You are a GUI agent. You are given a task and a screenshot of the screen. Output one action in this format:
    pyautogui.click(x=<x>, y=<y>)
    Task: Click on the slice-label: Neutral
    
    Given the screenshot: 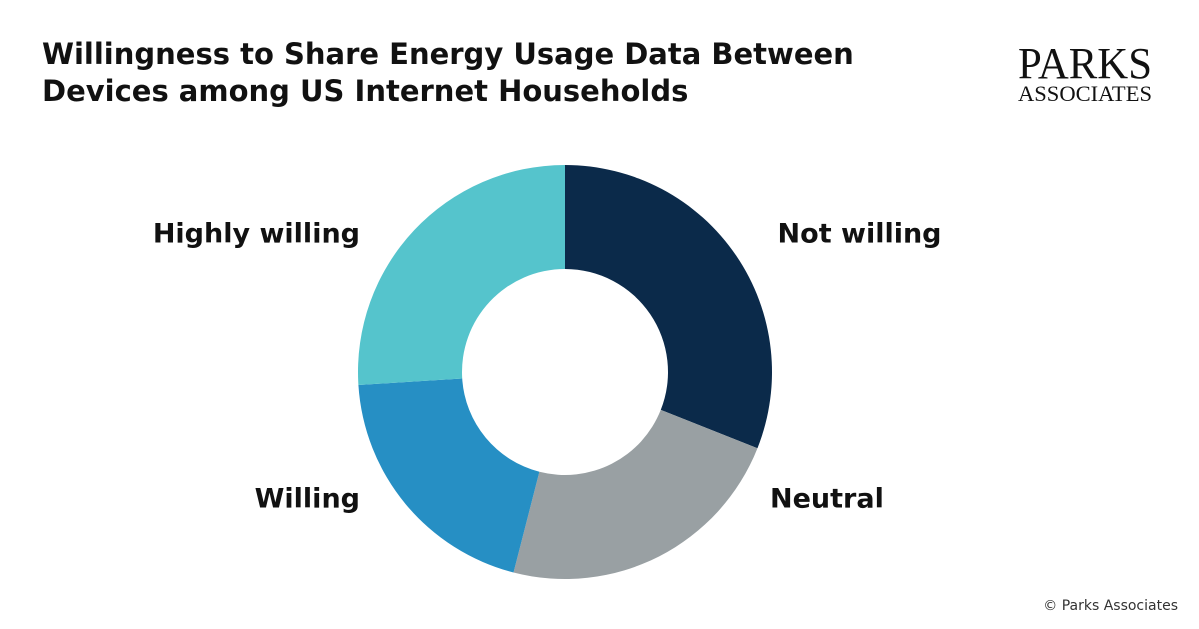 What is the action you would take?
    pyautogui.click(x=827, y=499)
    